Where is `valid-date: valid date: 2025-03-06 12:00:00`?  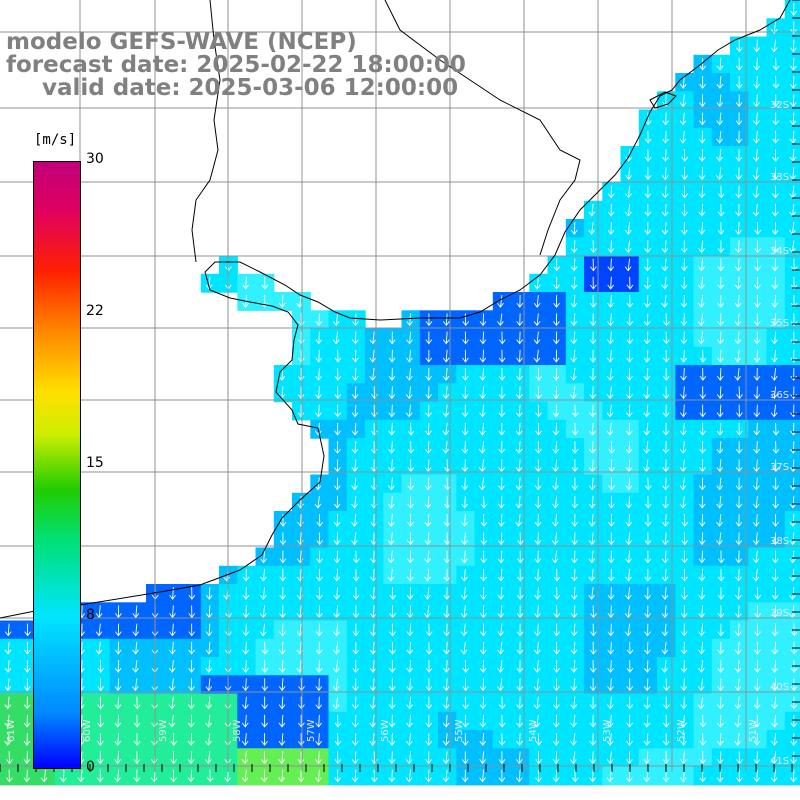
valid-date: valid date: 2025-03-06 12:00:00 is located at coordinates (250, 88).